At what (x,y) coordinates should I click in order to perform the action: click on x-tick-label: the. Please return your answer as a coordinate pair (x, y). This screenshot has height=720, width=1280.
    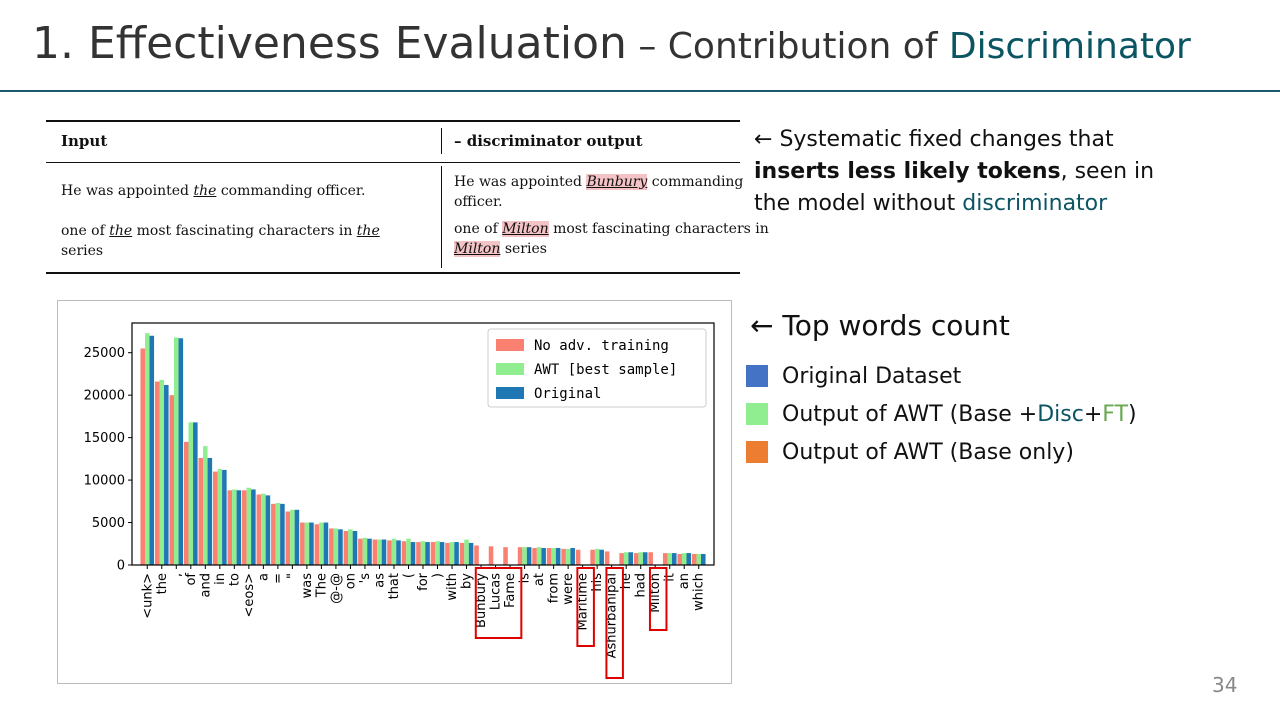
    Looking at the image, I should click on (162, 583).